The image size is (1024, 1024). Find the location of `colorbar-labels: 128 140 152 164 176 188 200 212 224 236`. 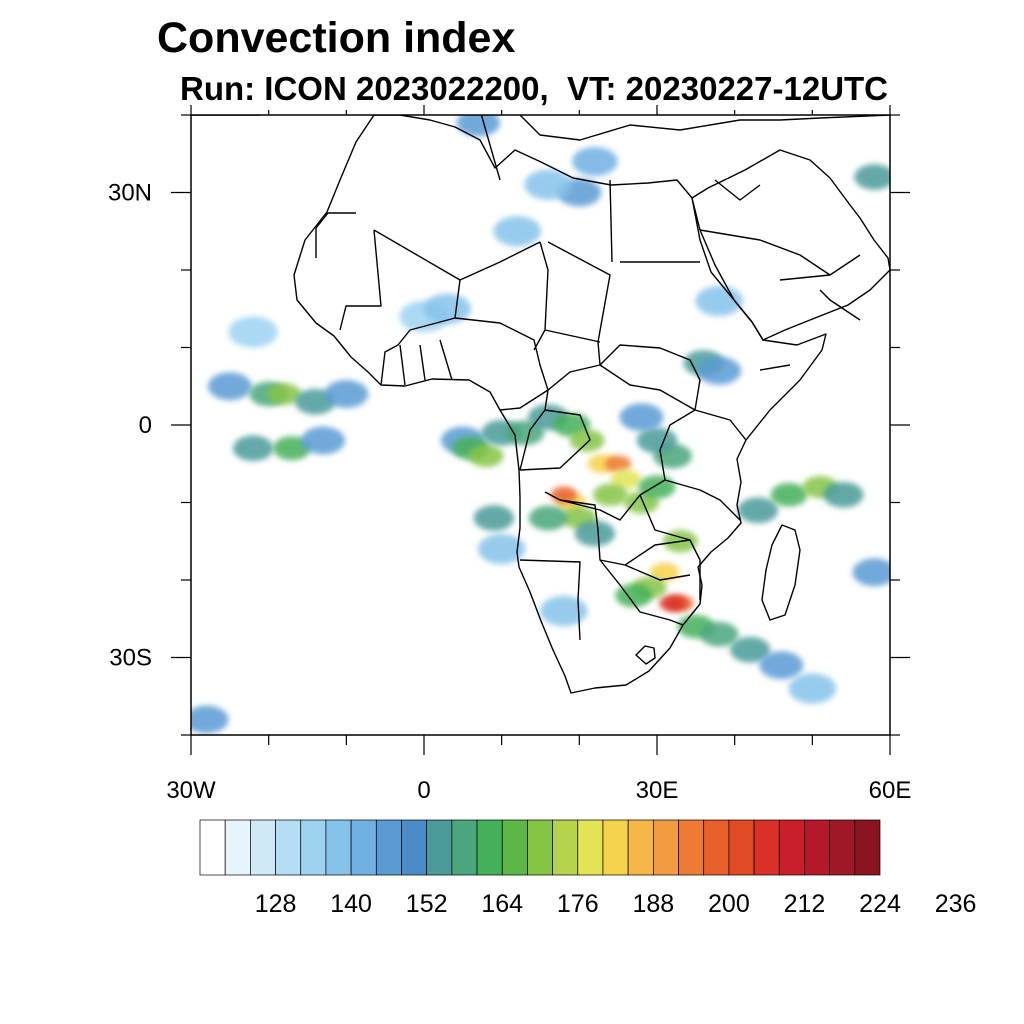

colorbar-labels: 128 140 152 164 176 188 200 212 224 236 is located at coordinates (616, 904).